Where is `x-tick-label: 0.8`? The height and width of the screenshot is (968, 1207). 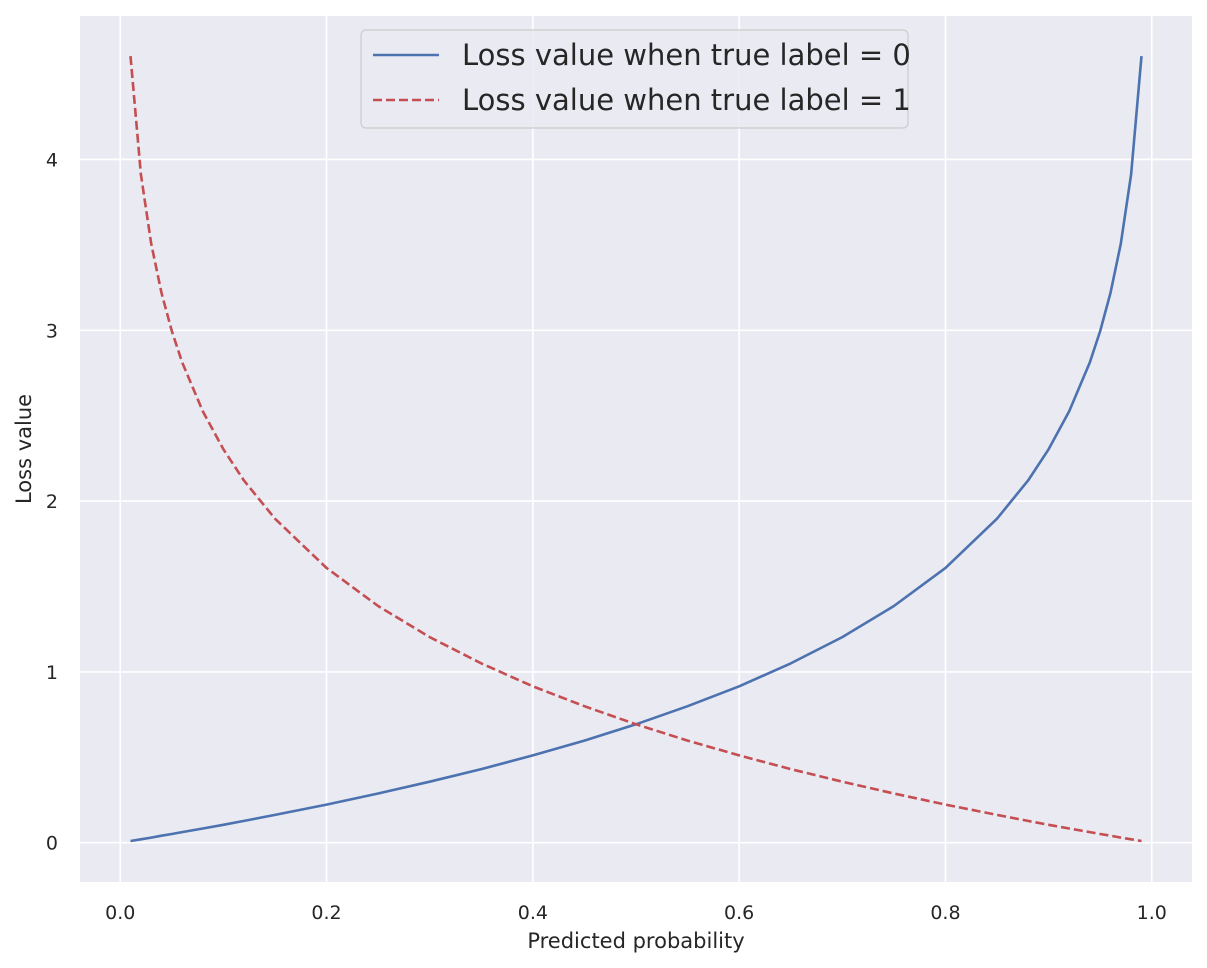 x-tick-label: 0.8 is located at coordinates (945, 913).